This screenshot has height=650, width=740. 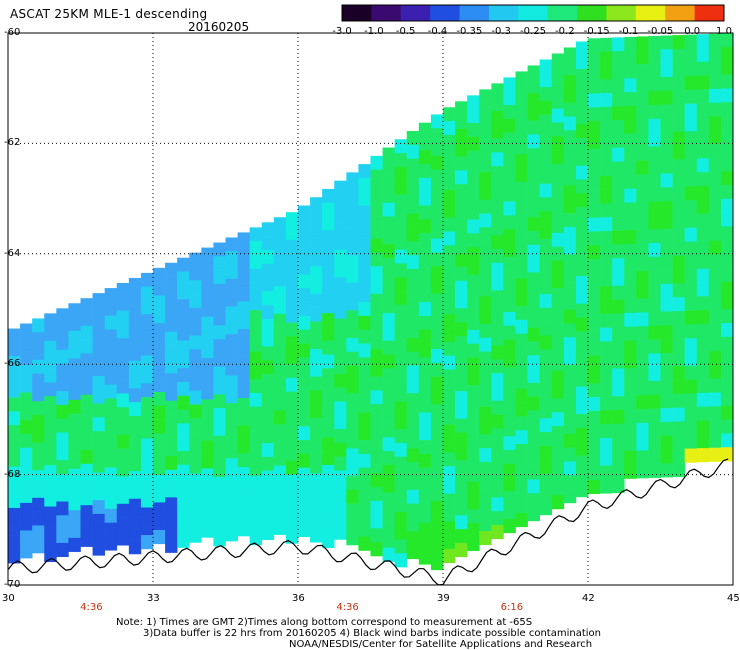 I want to click on latitude-label: -60, so click(x=12, y=32).